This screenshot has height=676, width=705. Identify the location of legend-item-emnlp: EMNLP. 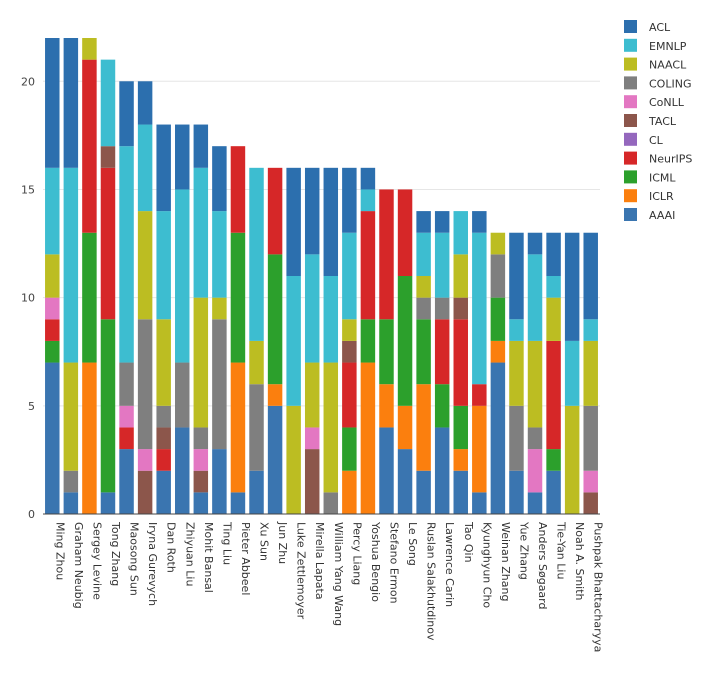
(655, 45).